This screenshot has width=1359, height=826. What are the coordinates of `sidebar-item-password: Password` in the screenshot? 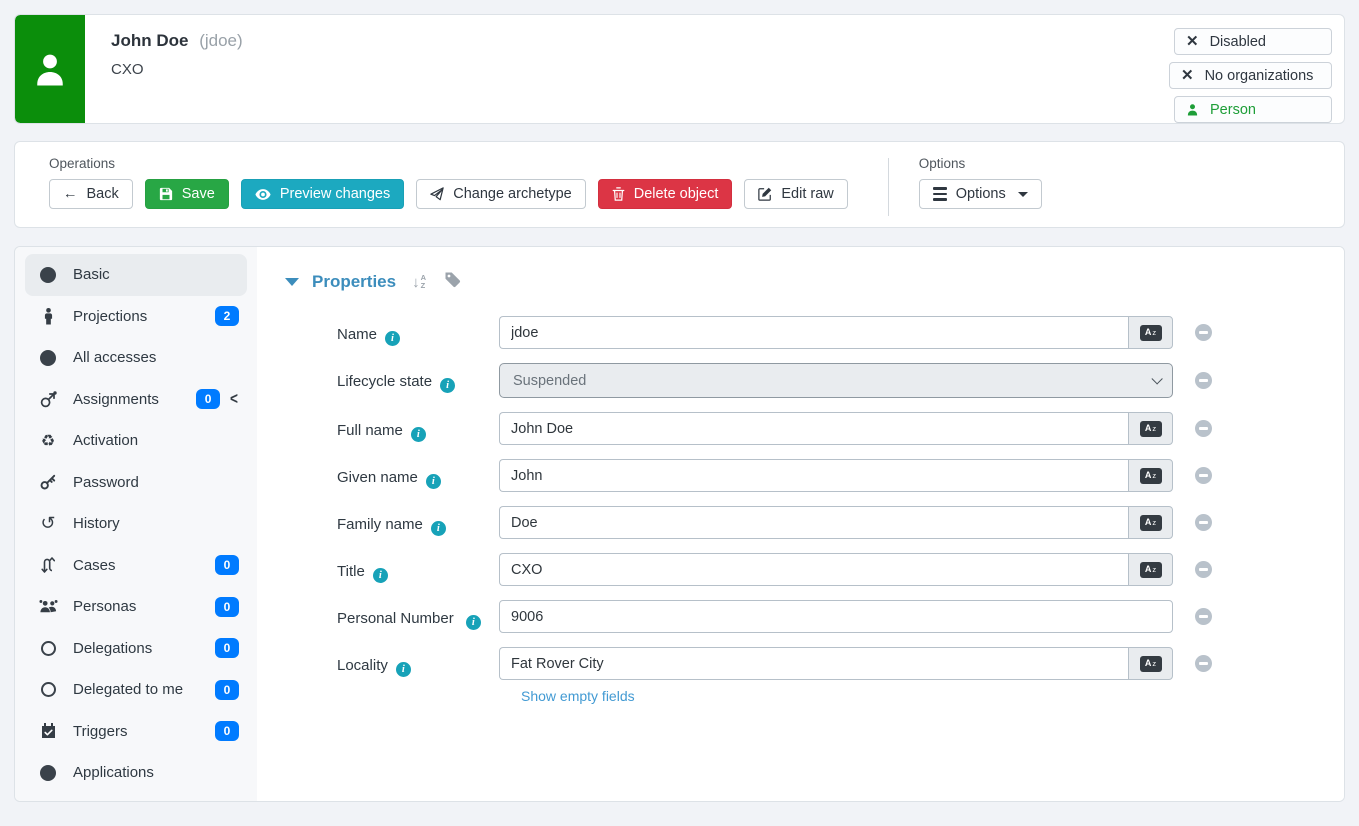 It's located at (136, 483).